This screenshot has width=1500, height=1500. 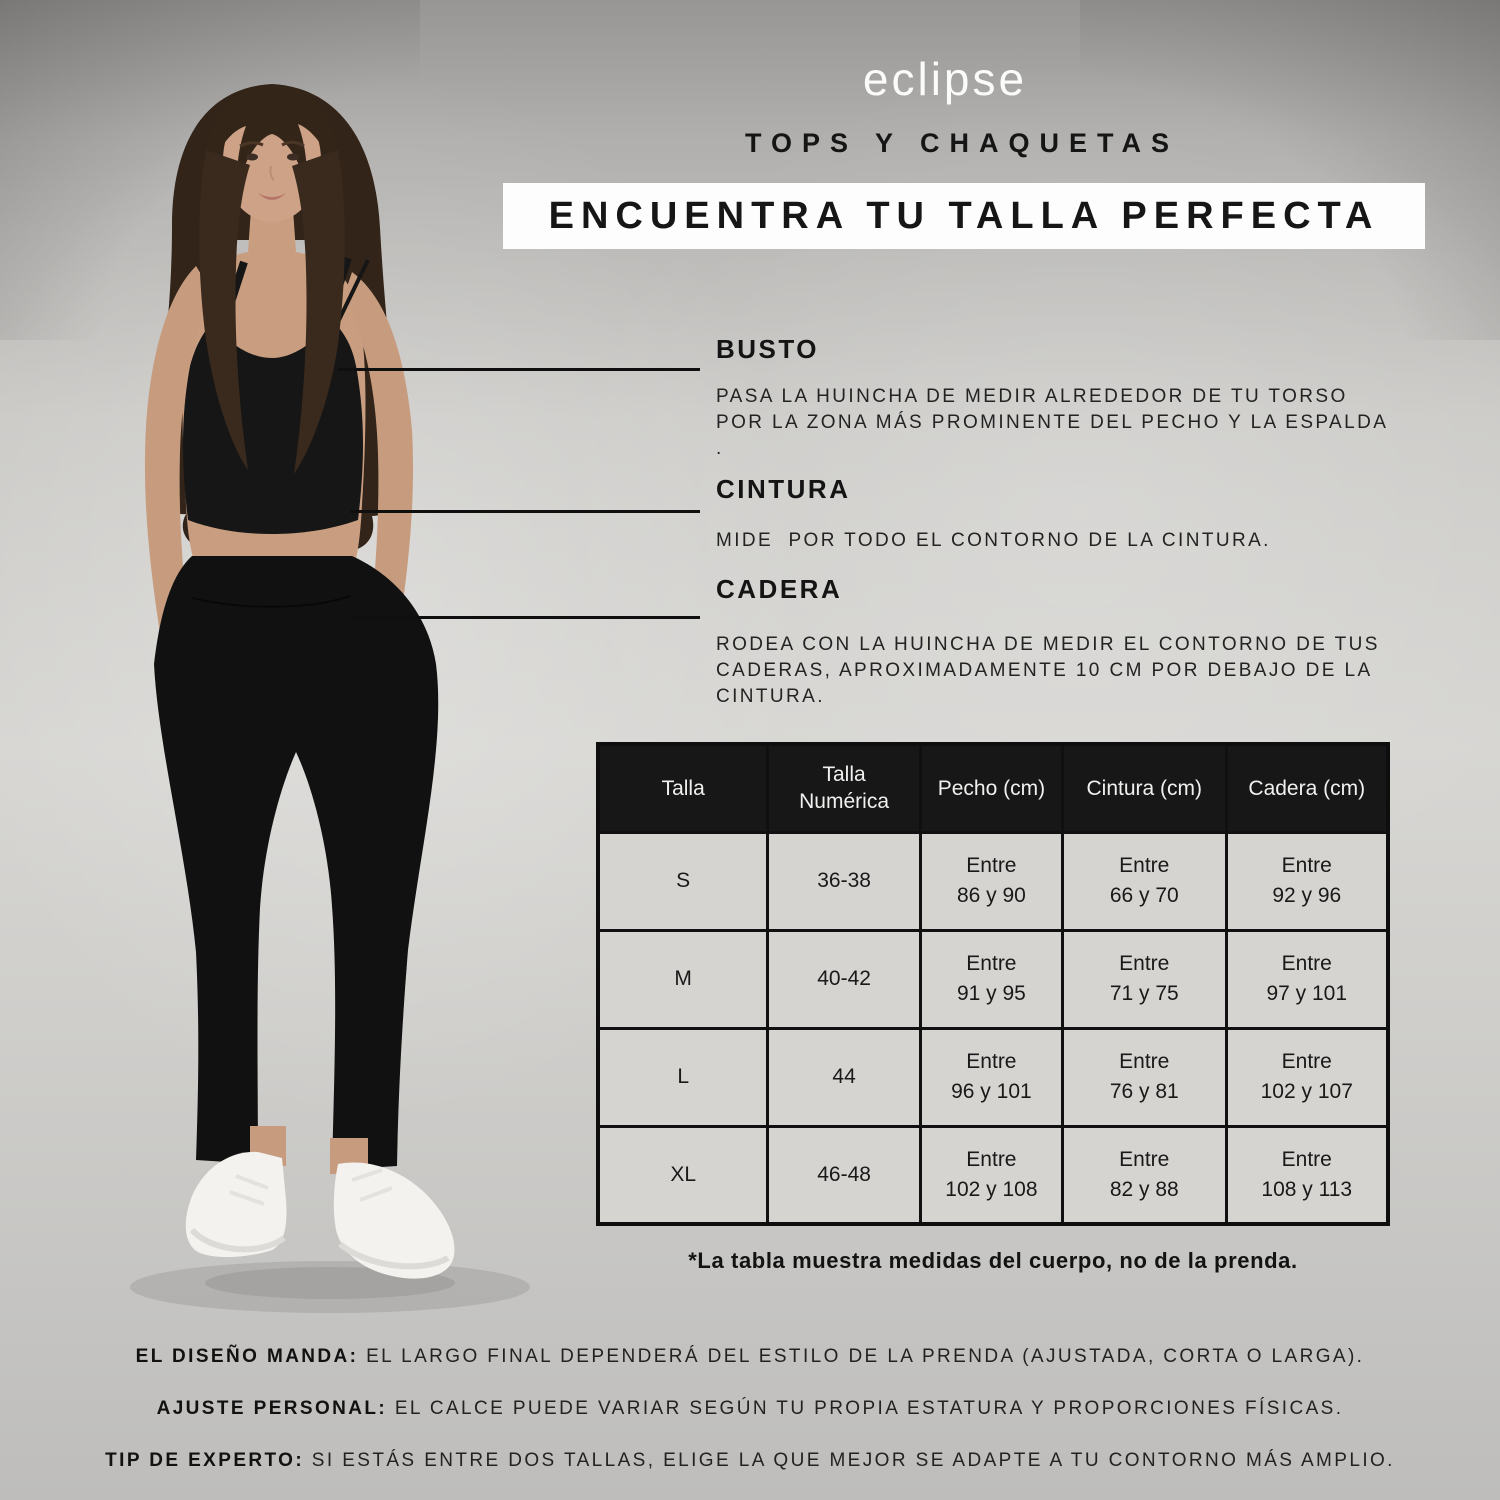 I want to click on model-leggings, so click(x=296, y=863).